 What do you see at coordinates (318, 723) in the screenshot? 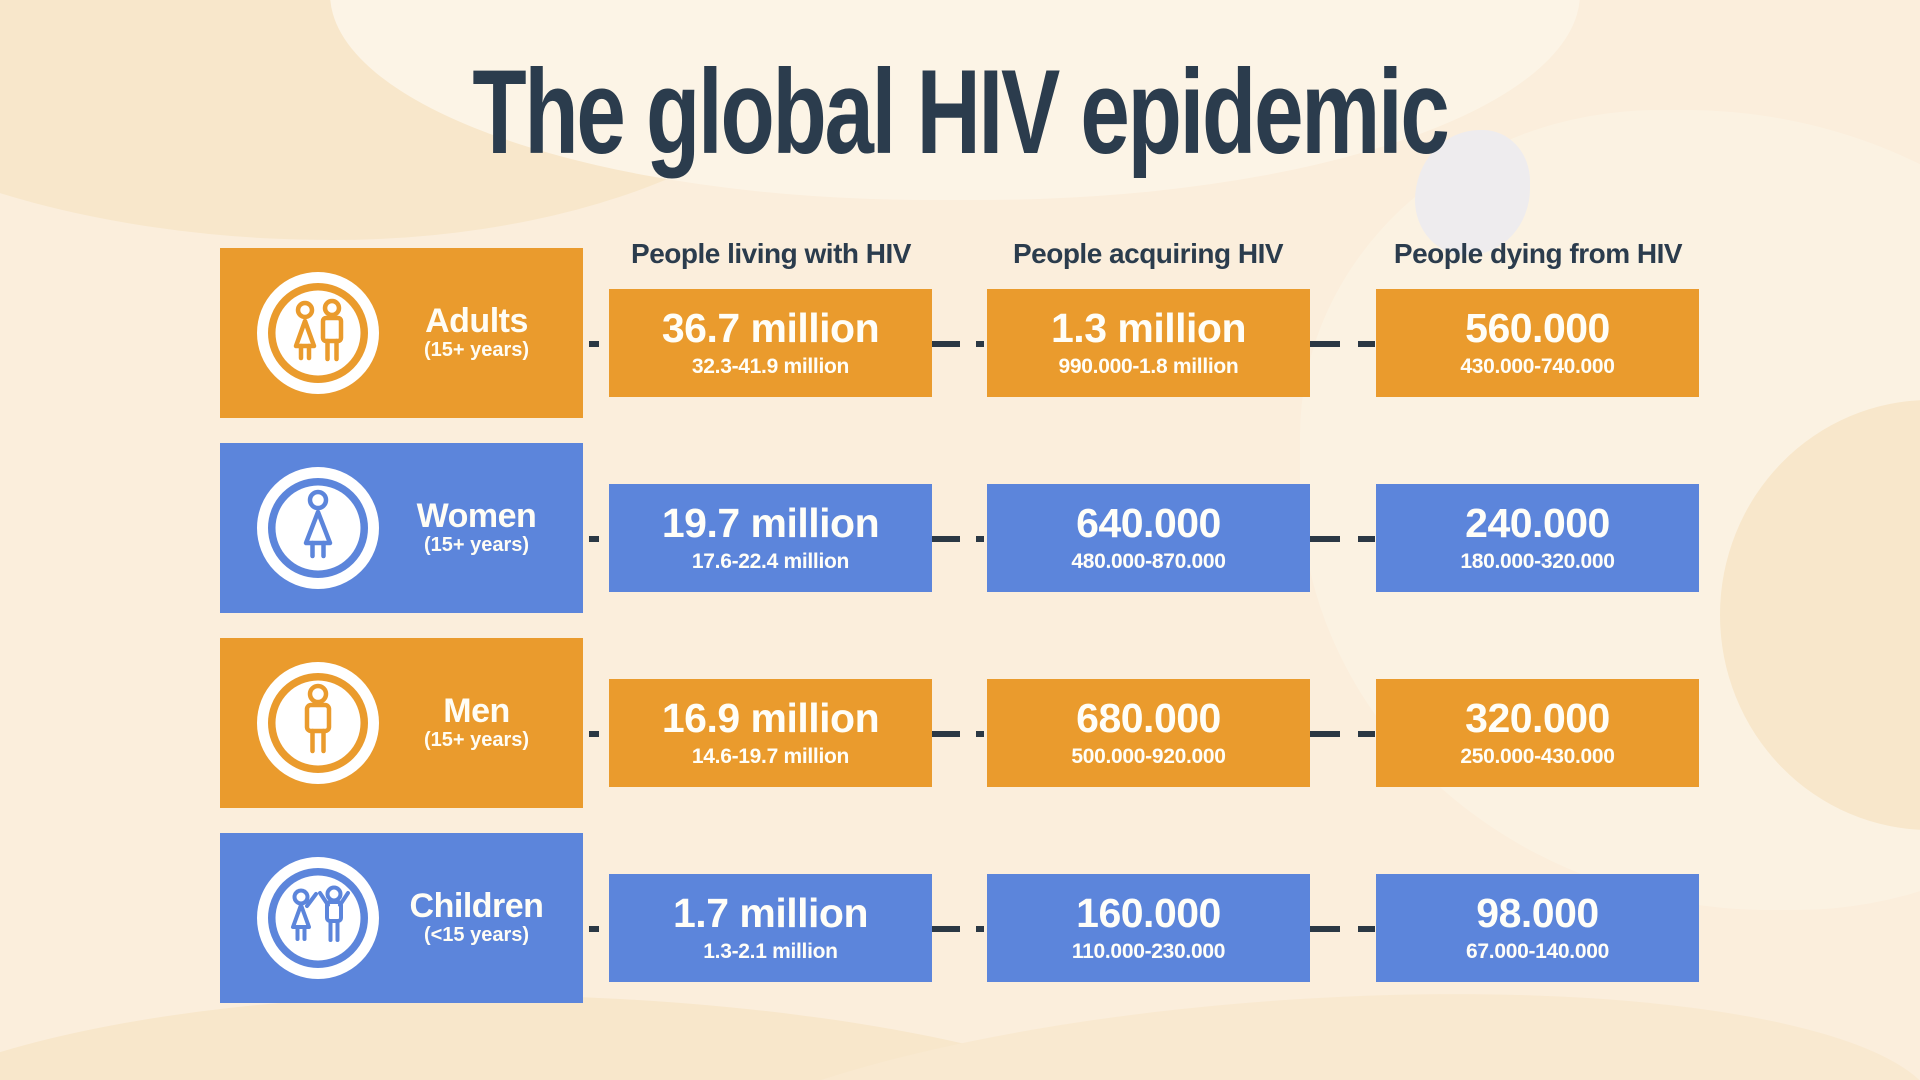
I see `men-icon` at bounding box center [318, 723].